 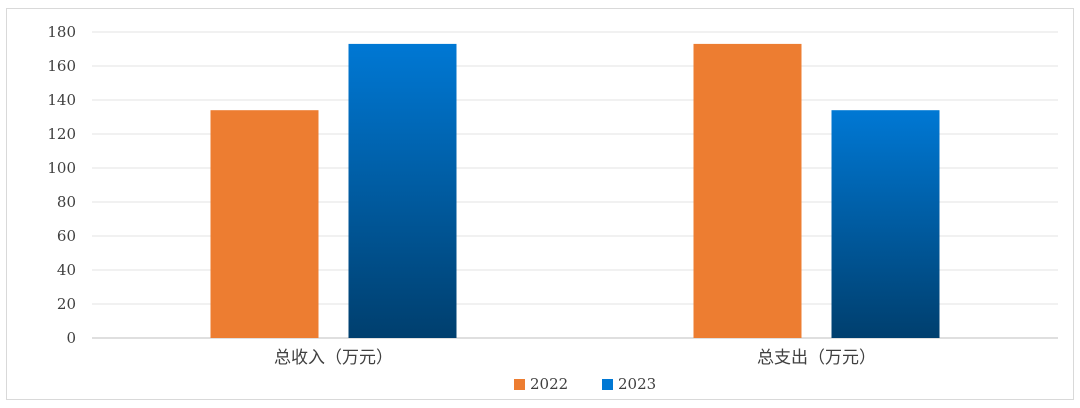 I want to click on legend: 2022 2023, so click(x=585, y=384).